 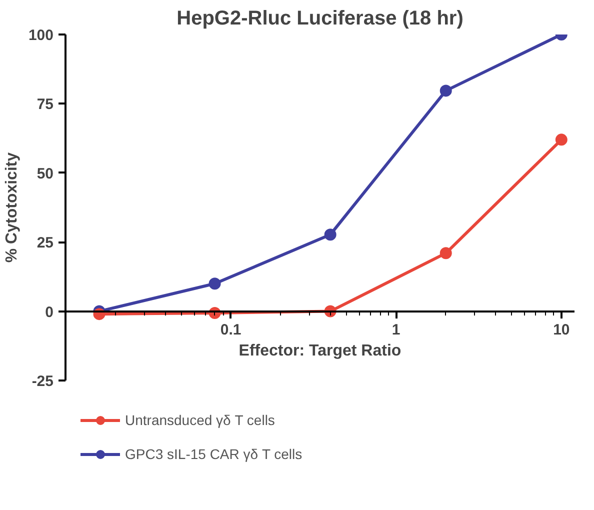 What do you see at coordinates (45, 243) in the screenshot?
I see `y-tick-label: 25` at bounding box center [45, 243].